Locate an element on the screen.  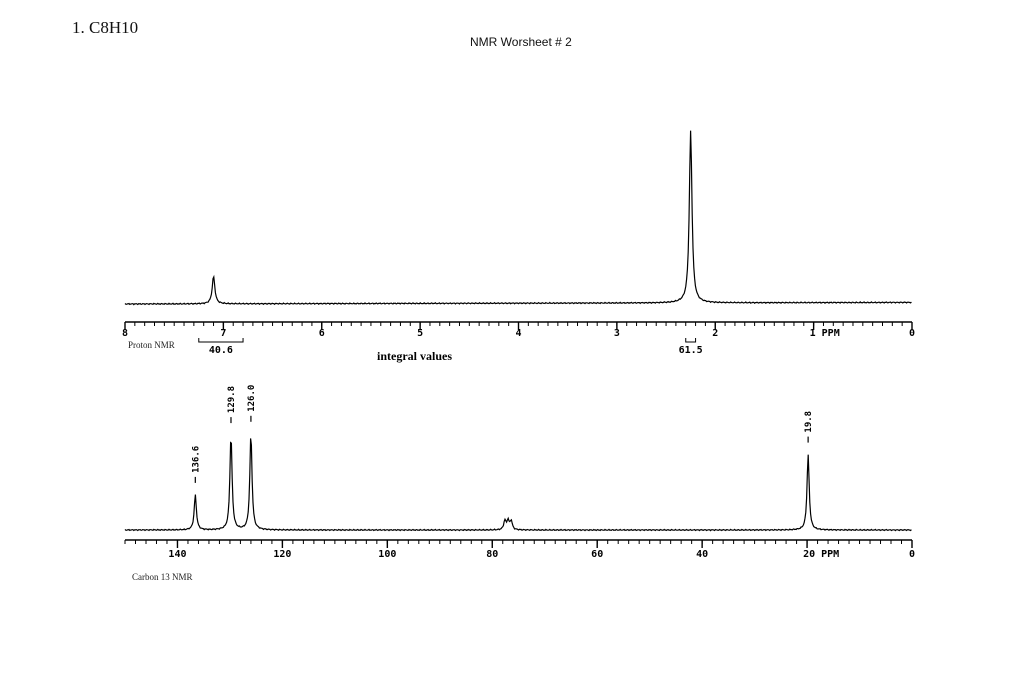
peak-label: 126.0 is located at coordinates (252, 398).